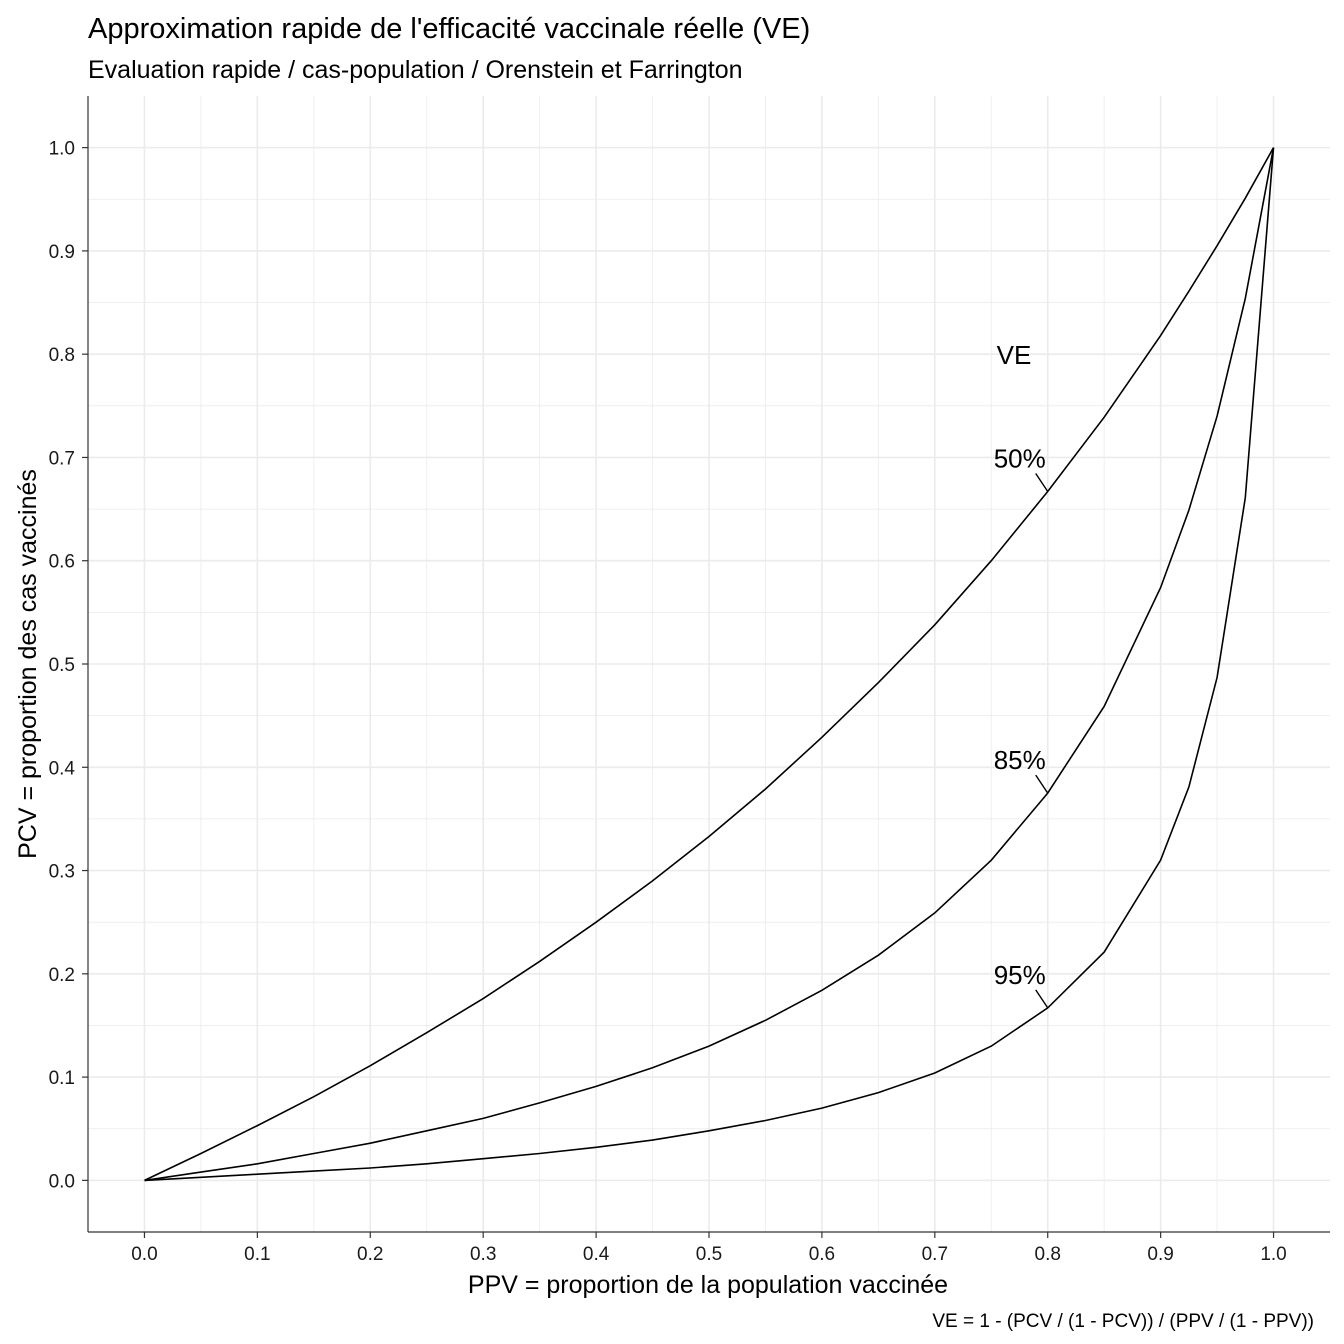  Describe the element at coordinates (596, 1254) in the screenshot. I see `x-tick-label: 0.4` at that location.